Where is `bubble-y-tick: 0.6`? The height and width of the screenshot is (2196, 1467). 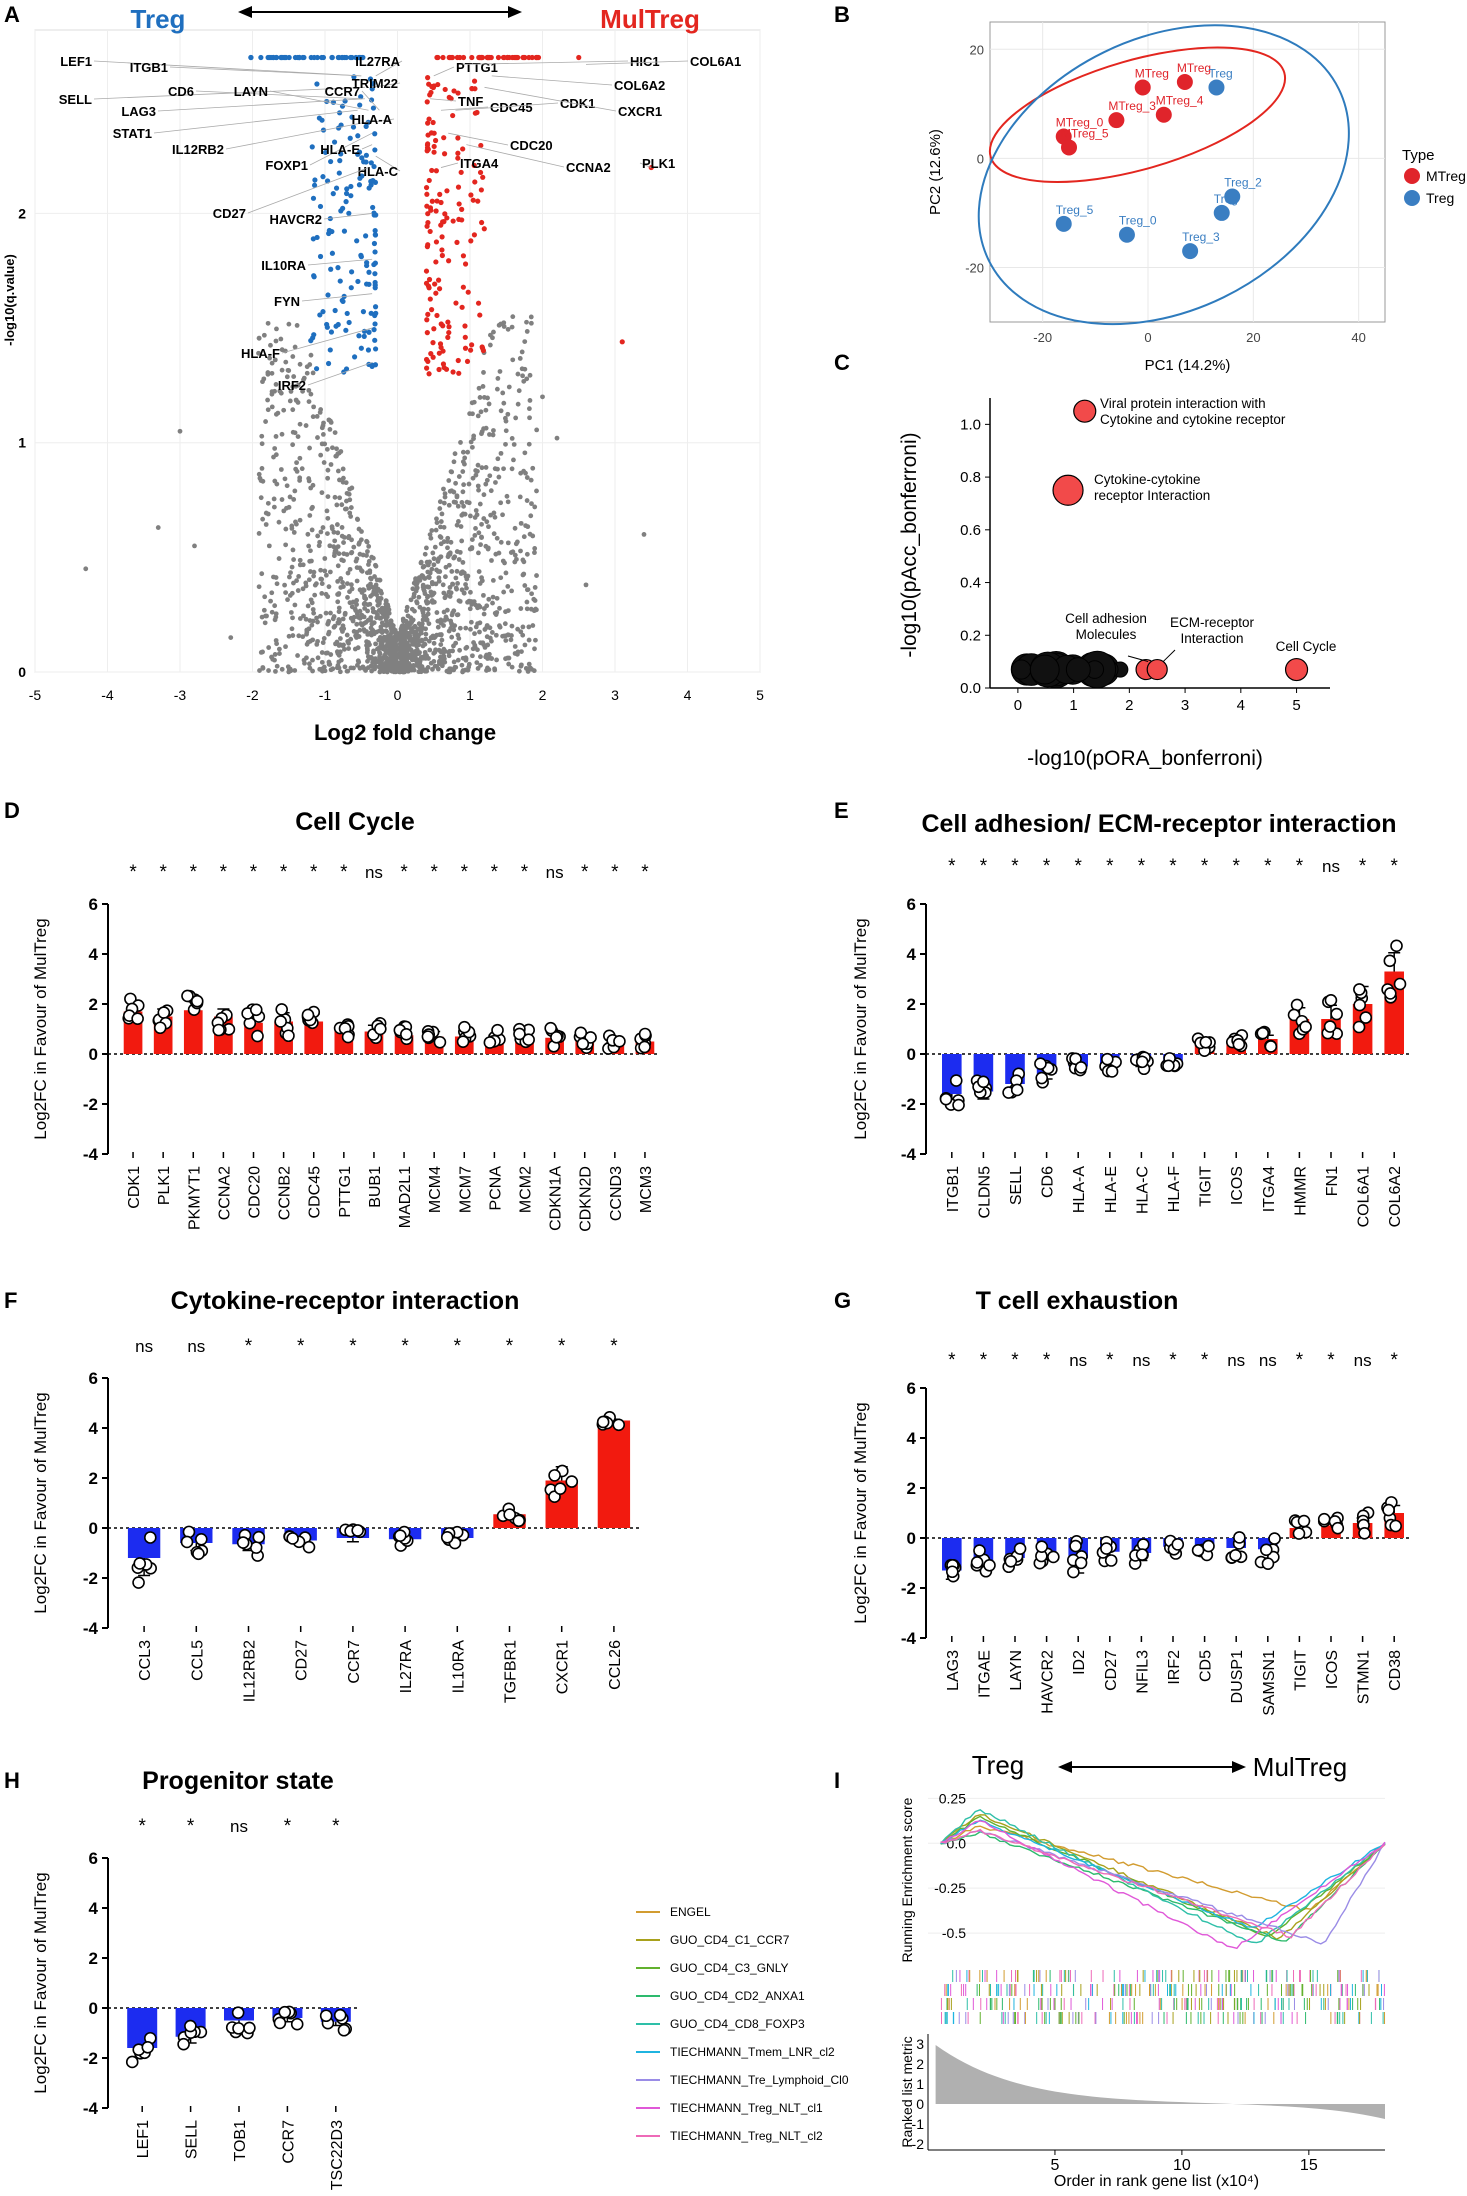
bubble-y-tick: 0.6 is located at coordinates (970, 530).